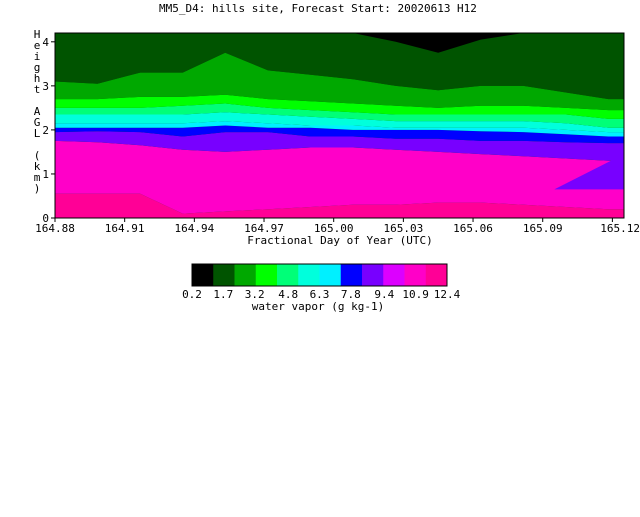 The image size is (640, 517). Describe the element at coordinates (37, 89) in the screenshot. I see `y-axis-label-char: t` at that location.